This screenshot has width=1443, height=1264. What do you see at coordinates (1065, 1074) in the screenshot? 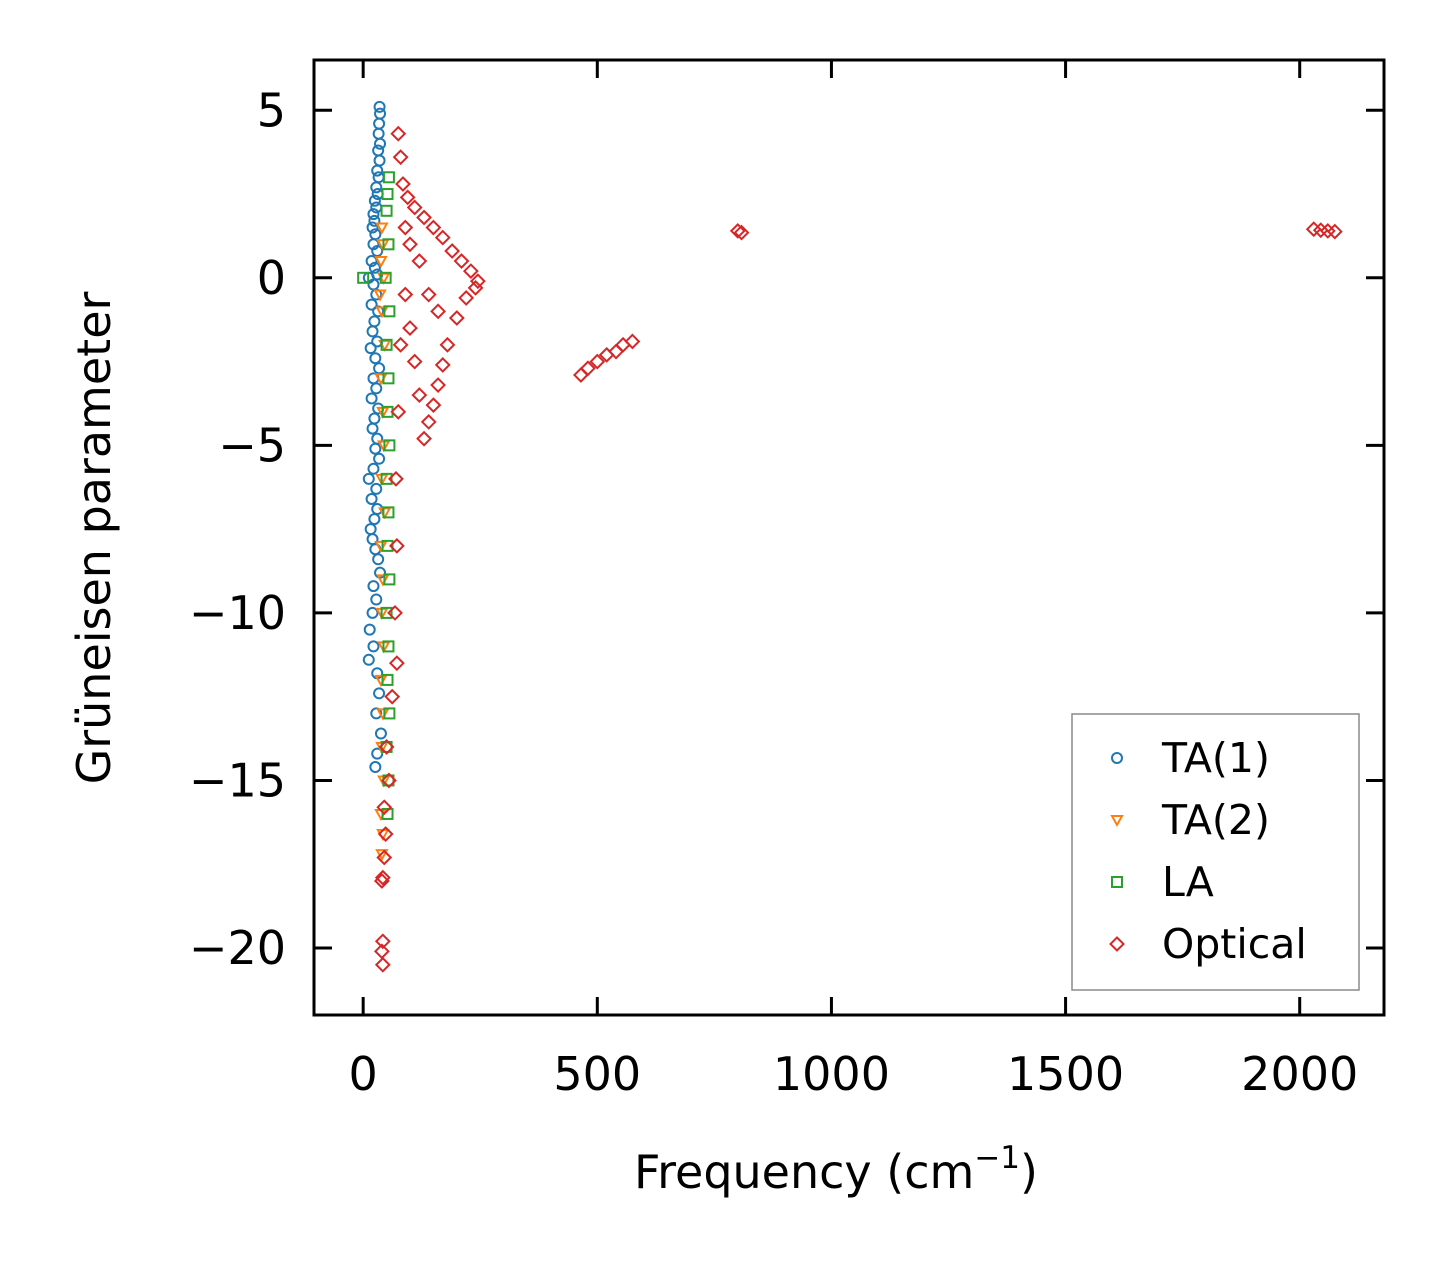
I see `x-tick-label: 1500` at bounding box center [1065, 1074].